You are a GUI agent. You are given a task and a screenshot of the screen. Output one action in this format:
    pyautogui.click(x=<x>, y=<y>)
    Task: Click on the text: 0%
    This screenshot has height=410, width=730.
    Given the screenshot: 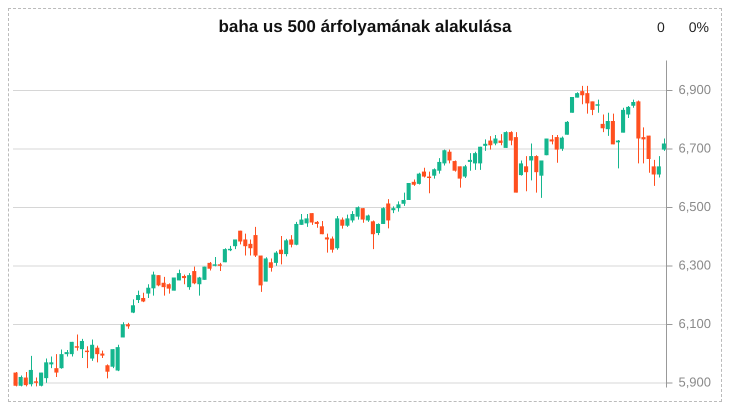 What is the action you would take?
    pyautogui.click(x=698, y=27)
    